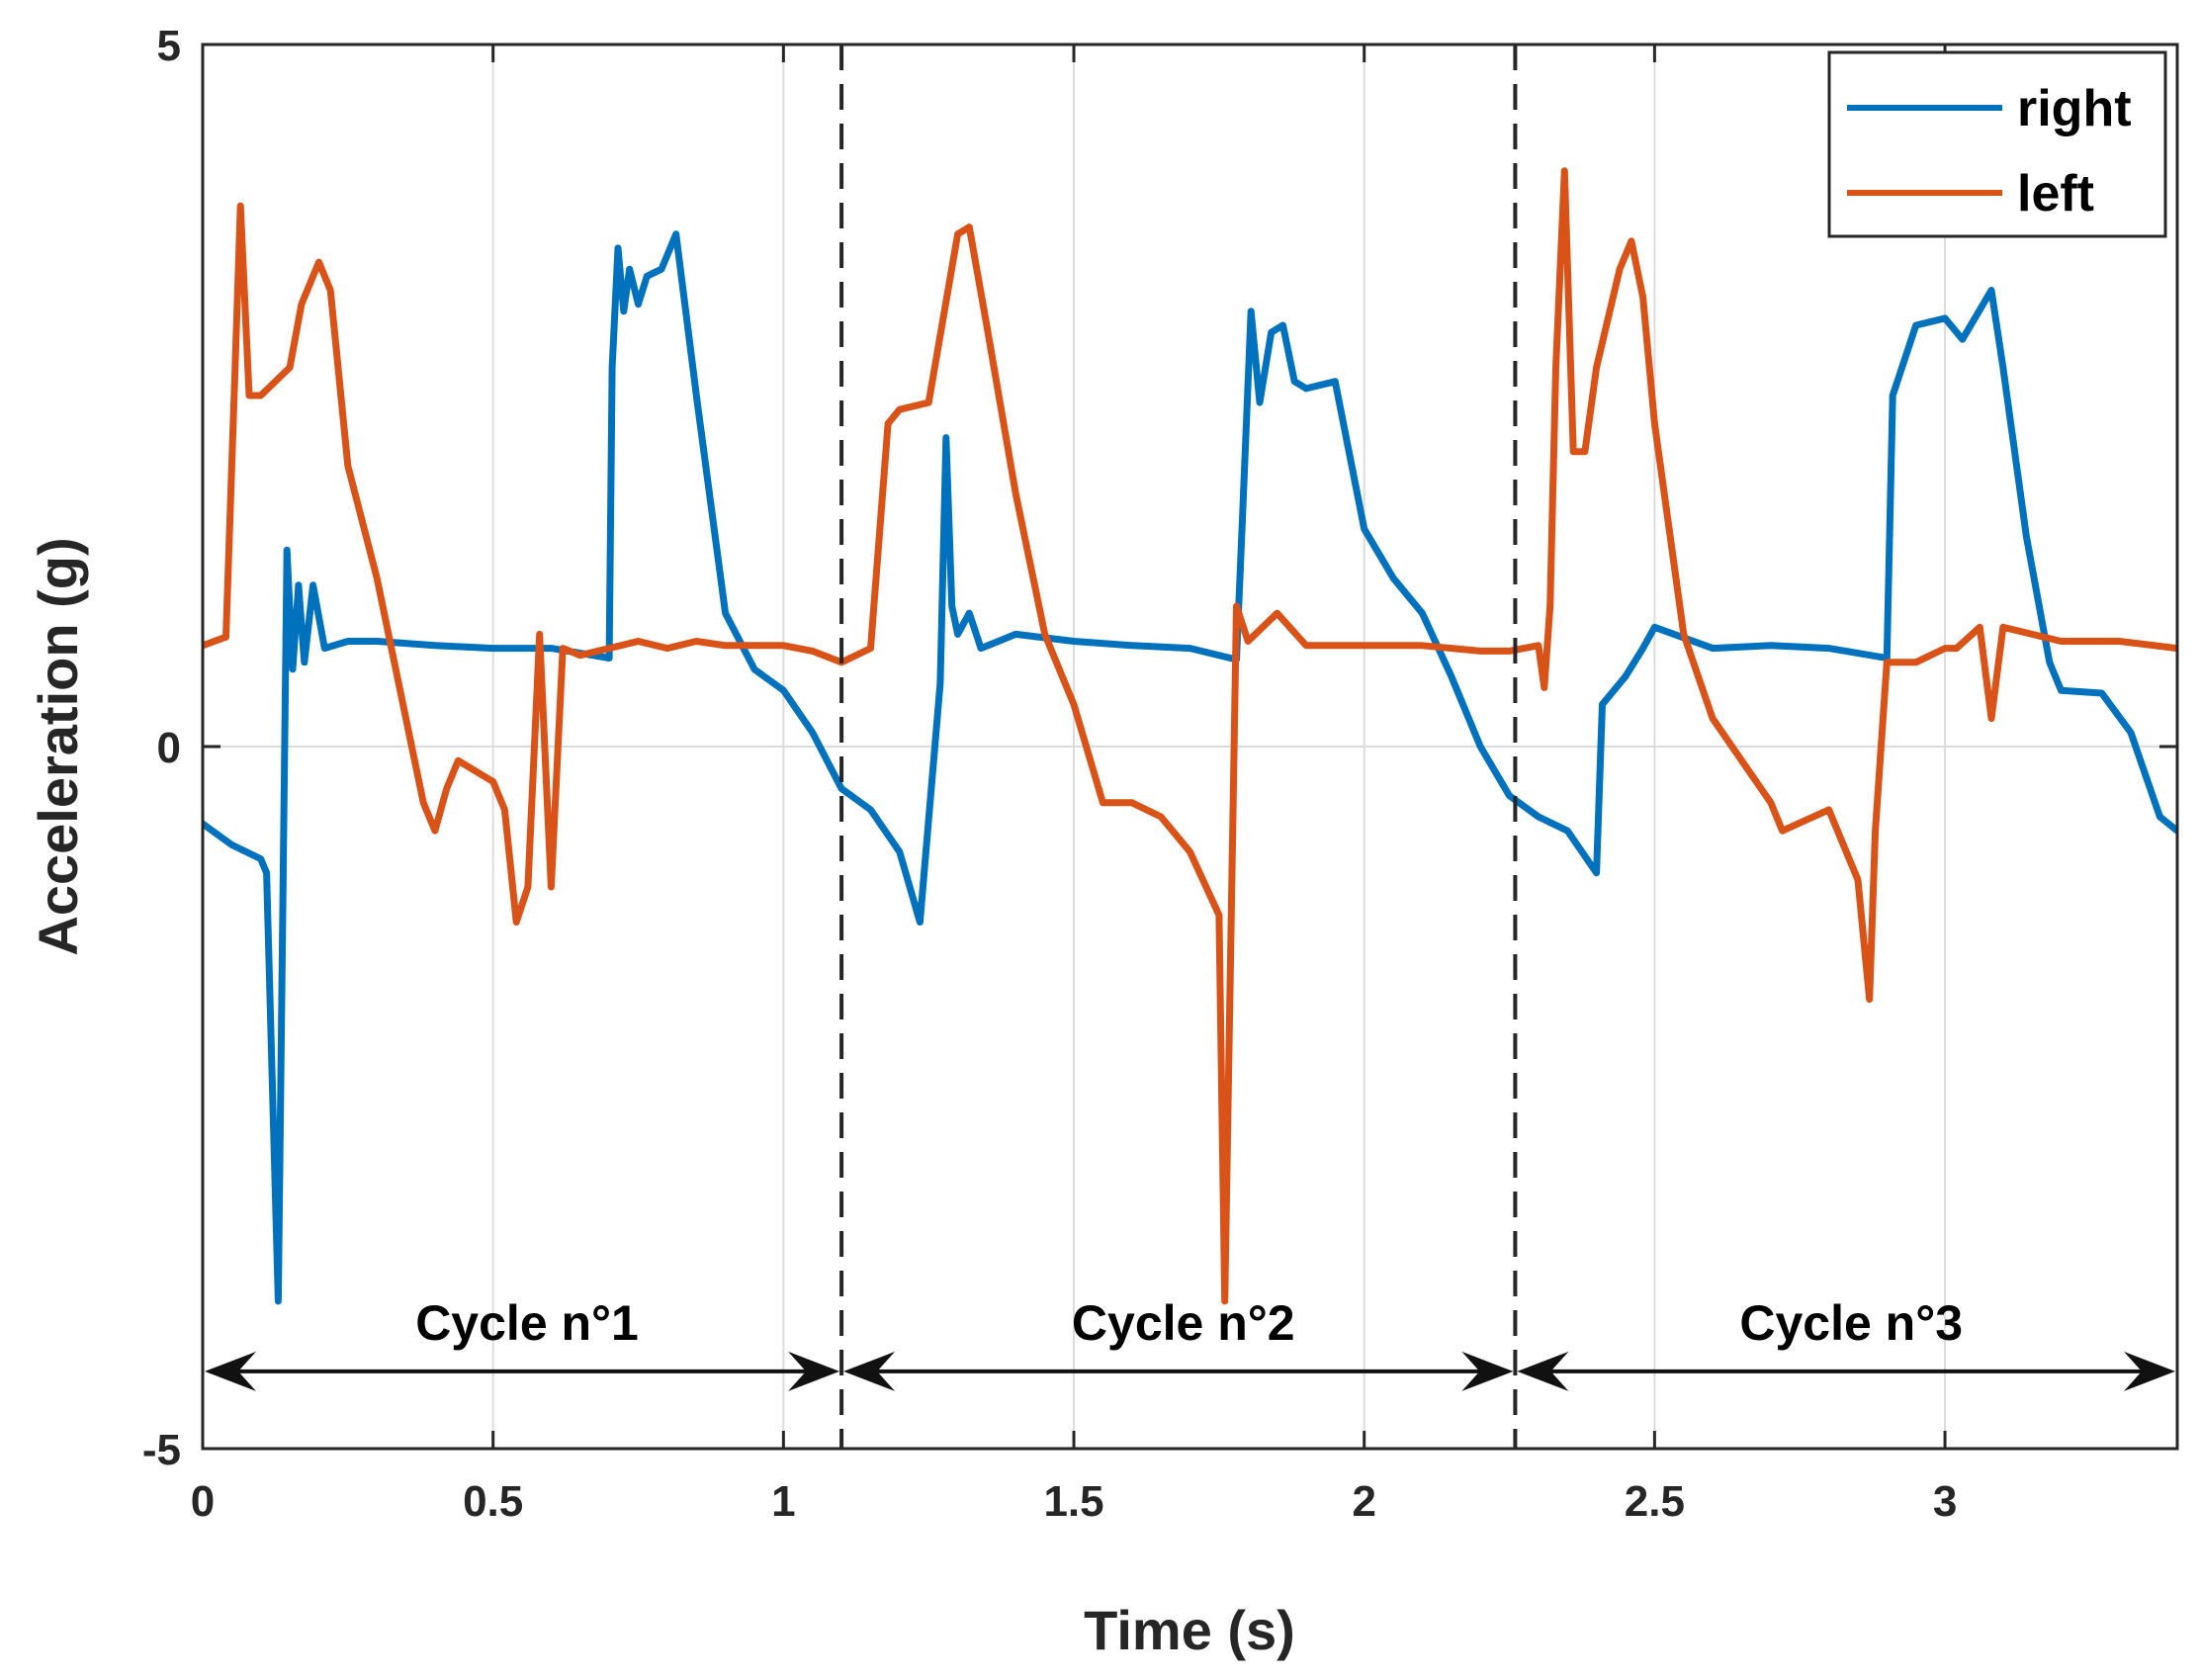  Describe the element at coordinates (230, 1371) in the screenshot. I see `cycle-1-arrowhead-start` at that location.